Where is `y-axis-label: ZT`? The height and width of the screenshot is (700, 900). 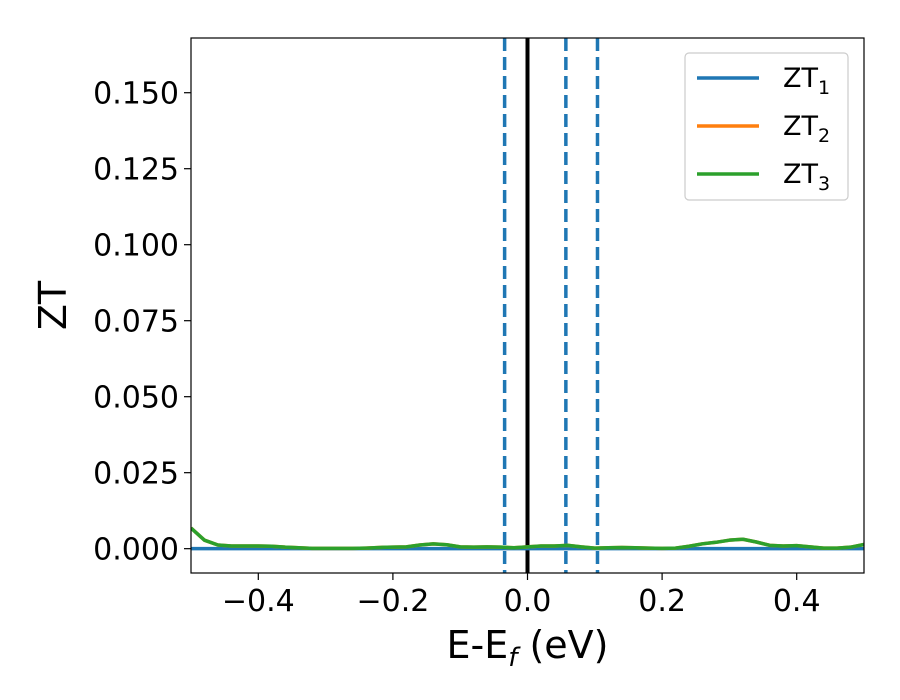
y-axis-label: ZT is located at coordinates (53, 305).